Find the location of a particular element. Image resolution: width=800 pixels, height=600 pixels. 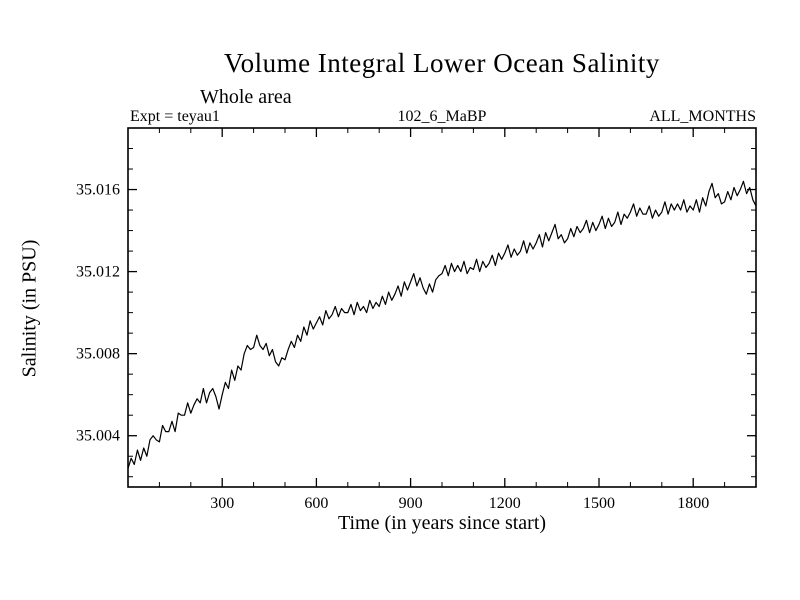

annotation-period: 102_6_MaBP is located at coordinates (442, 116).